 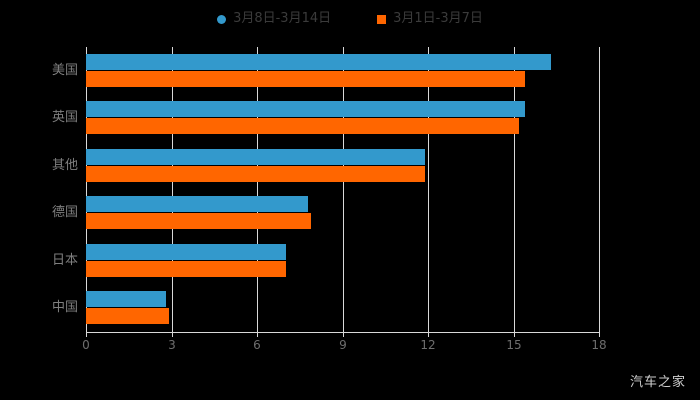 What do you see at coordinates (514, 345) in the screenshot?
I see `x-axis-tick-label: 15` at bounding box center [514, 345].